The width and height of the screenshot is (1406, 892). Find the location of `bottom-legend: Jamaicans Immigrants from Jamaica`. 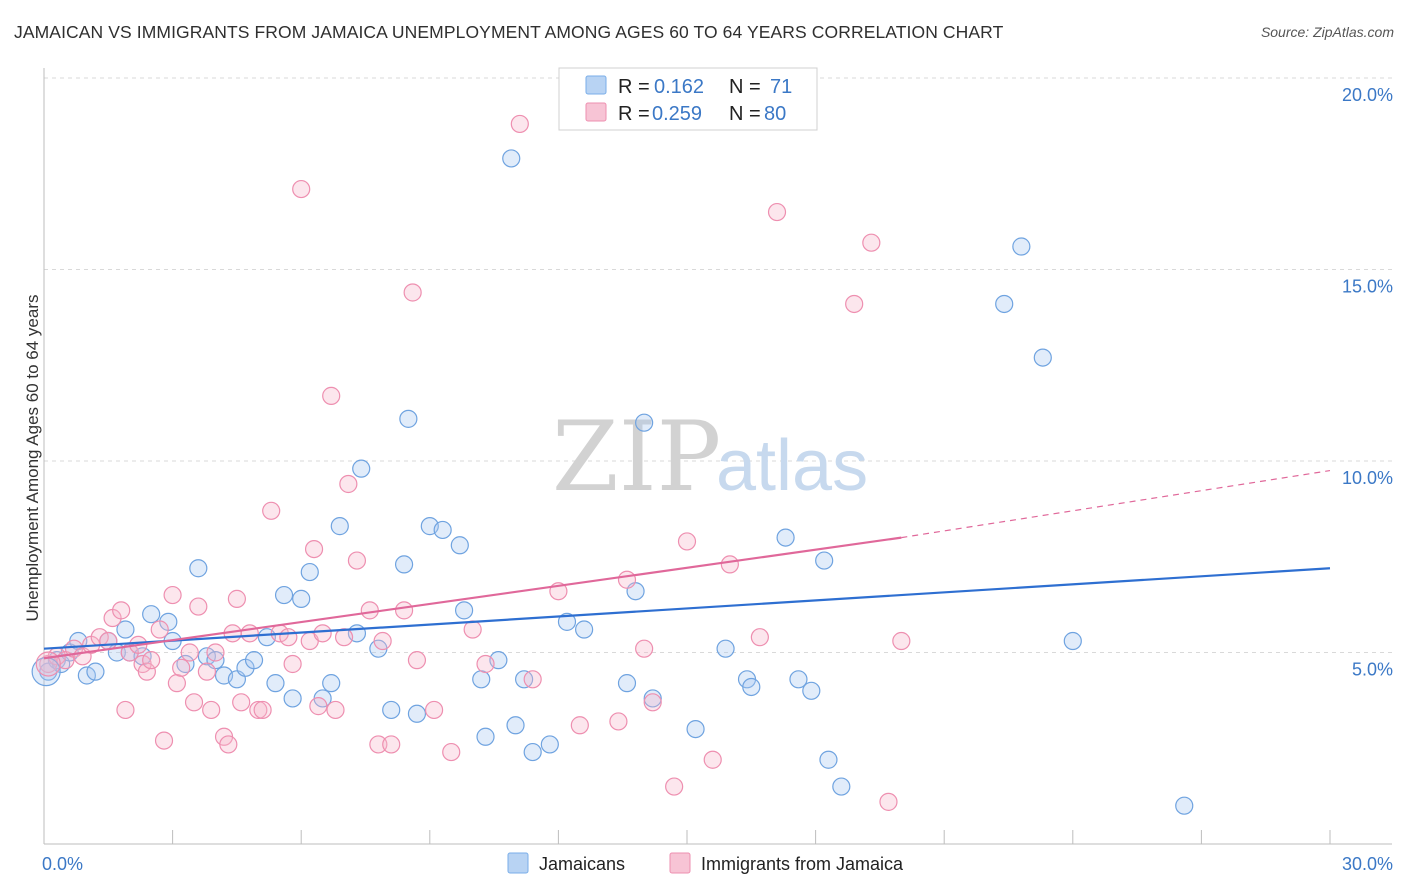

bottom-legend: Jamaicans Immigrants from Jamaica is located at coordinates (705, 863).